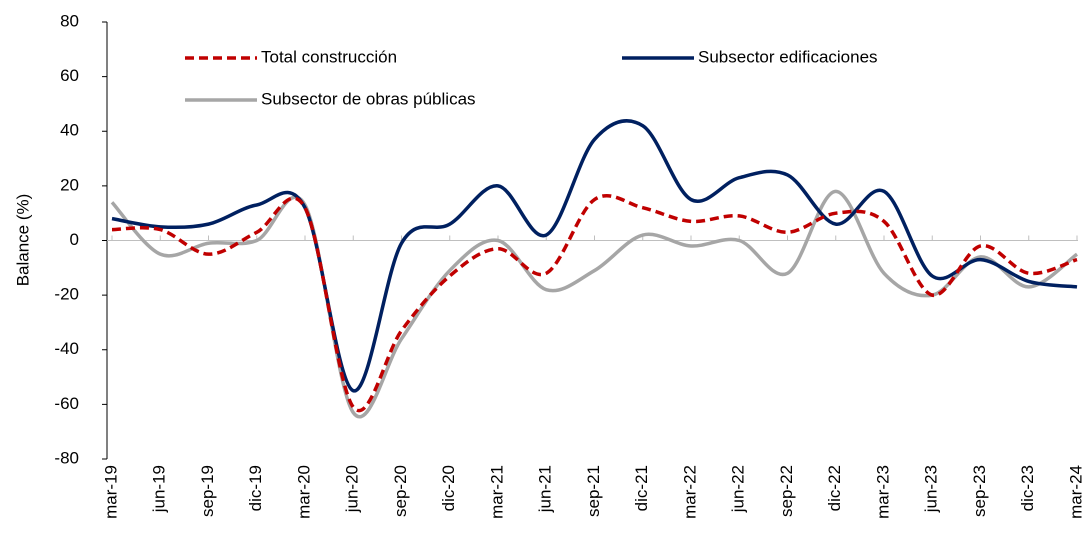 The width and height of the screenshot is (1083, 540). I want to click on y-tick-label: 80, so click(69, 20).